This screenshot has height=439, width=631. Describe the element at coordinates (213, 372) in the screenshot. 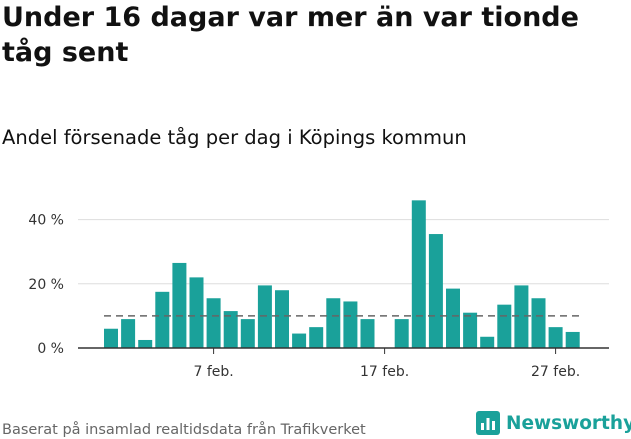

I see `x-tick-label: 7 feb.` at that location.